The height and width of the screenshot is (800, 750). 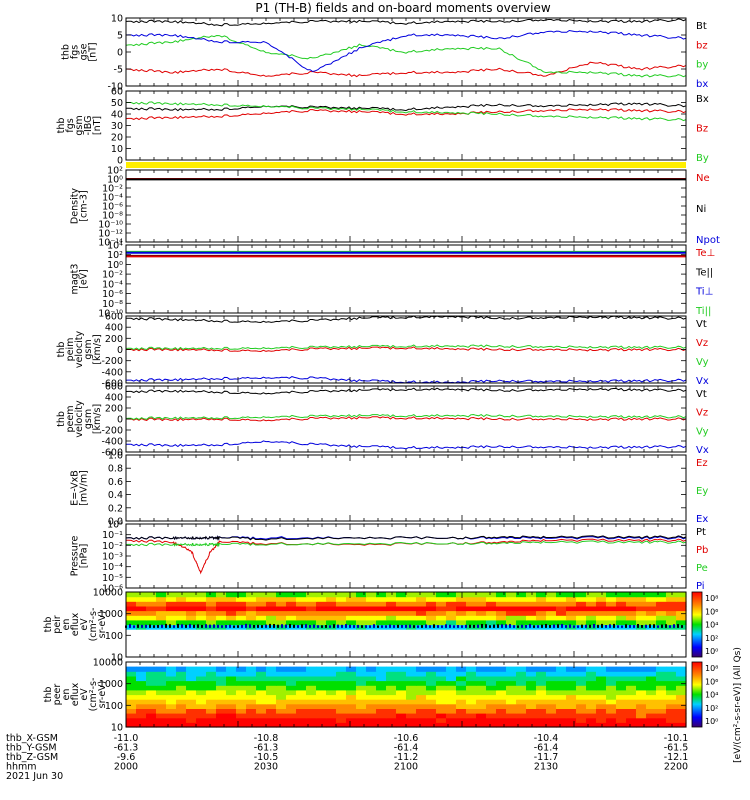 I want to click on footer-row-label: thb_Y-GSM, so click(x=31, y=748).